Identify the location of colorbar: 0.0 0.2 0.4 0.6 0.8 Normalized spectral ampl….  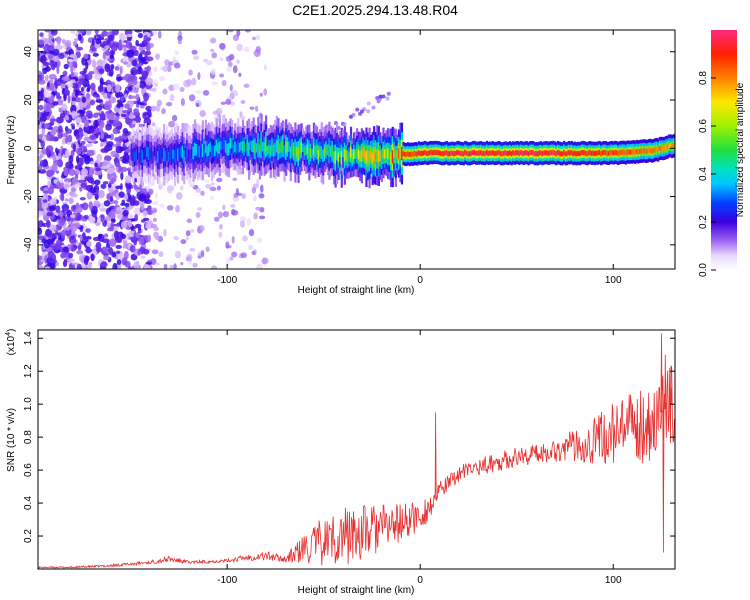
(722, 153).